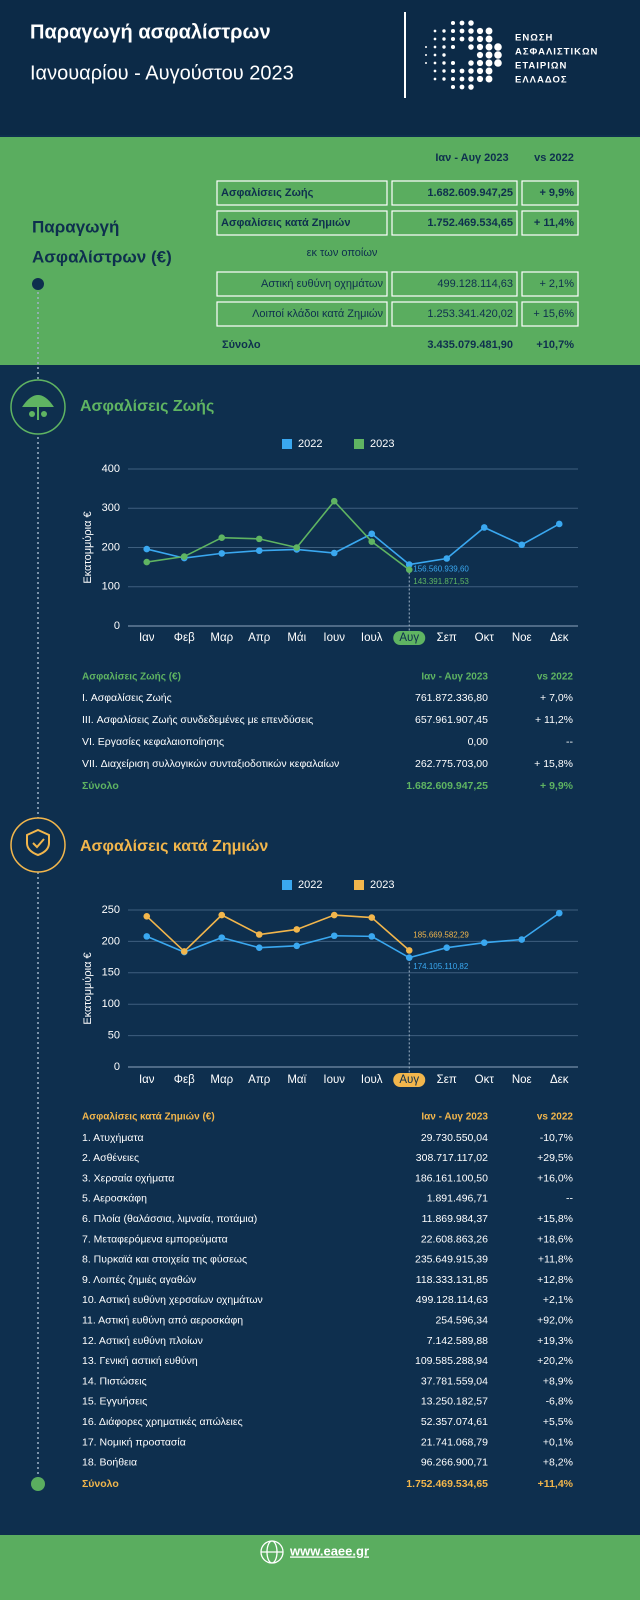  What do you see at coordinates (455, 1219) in the screenshot?
I see `row-value: 11.869.984,37` at bounding box center [455, 1219].